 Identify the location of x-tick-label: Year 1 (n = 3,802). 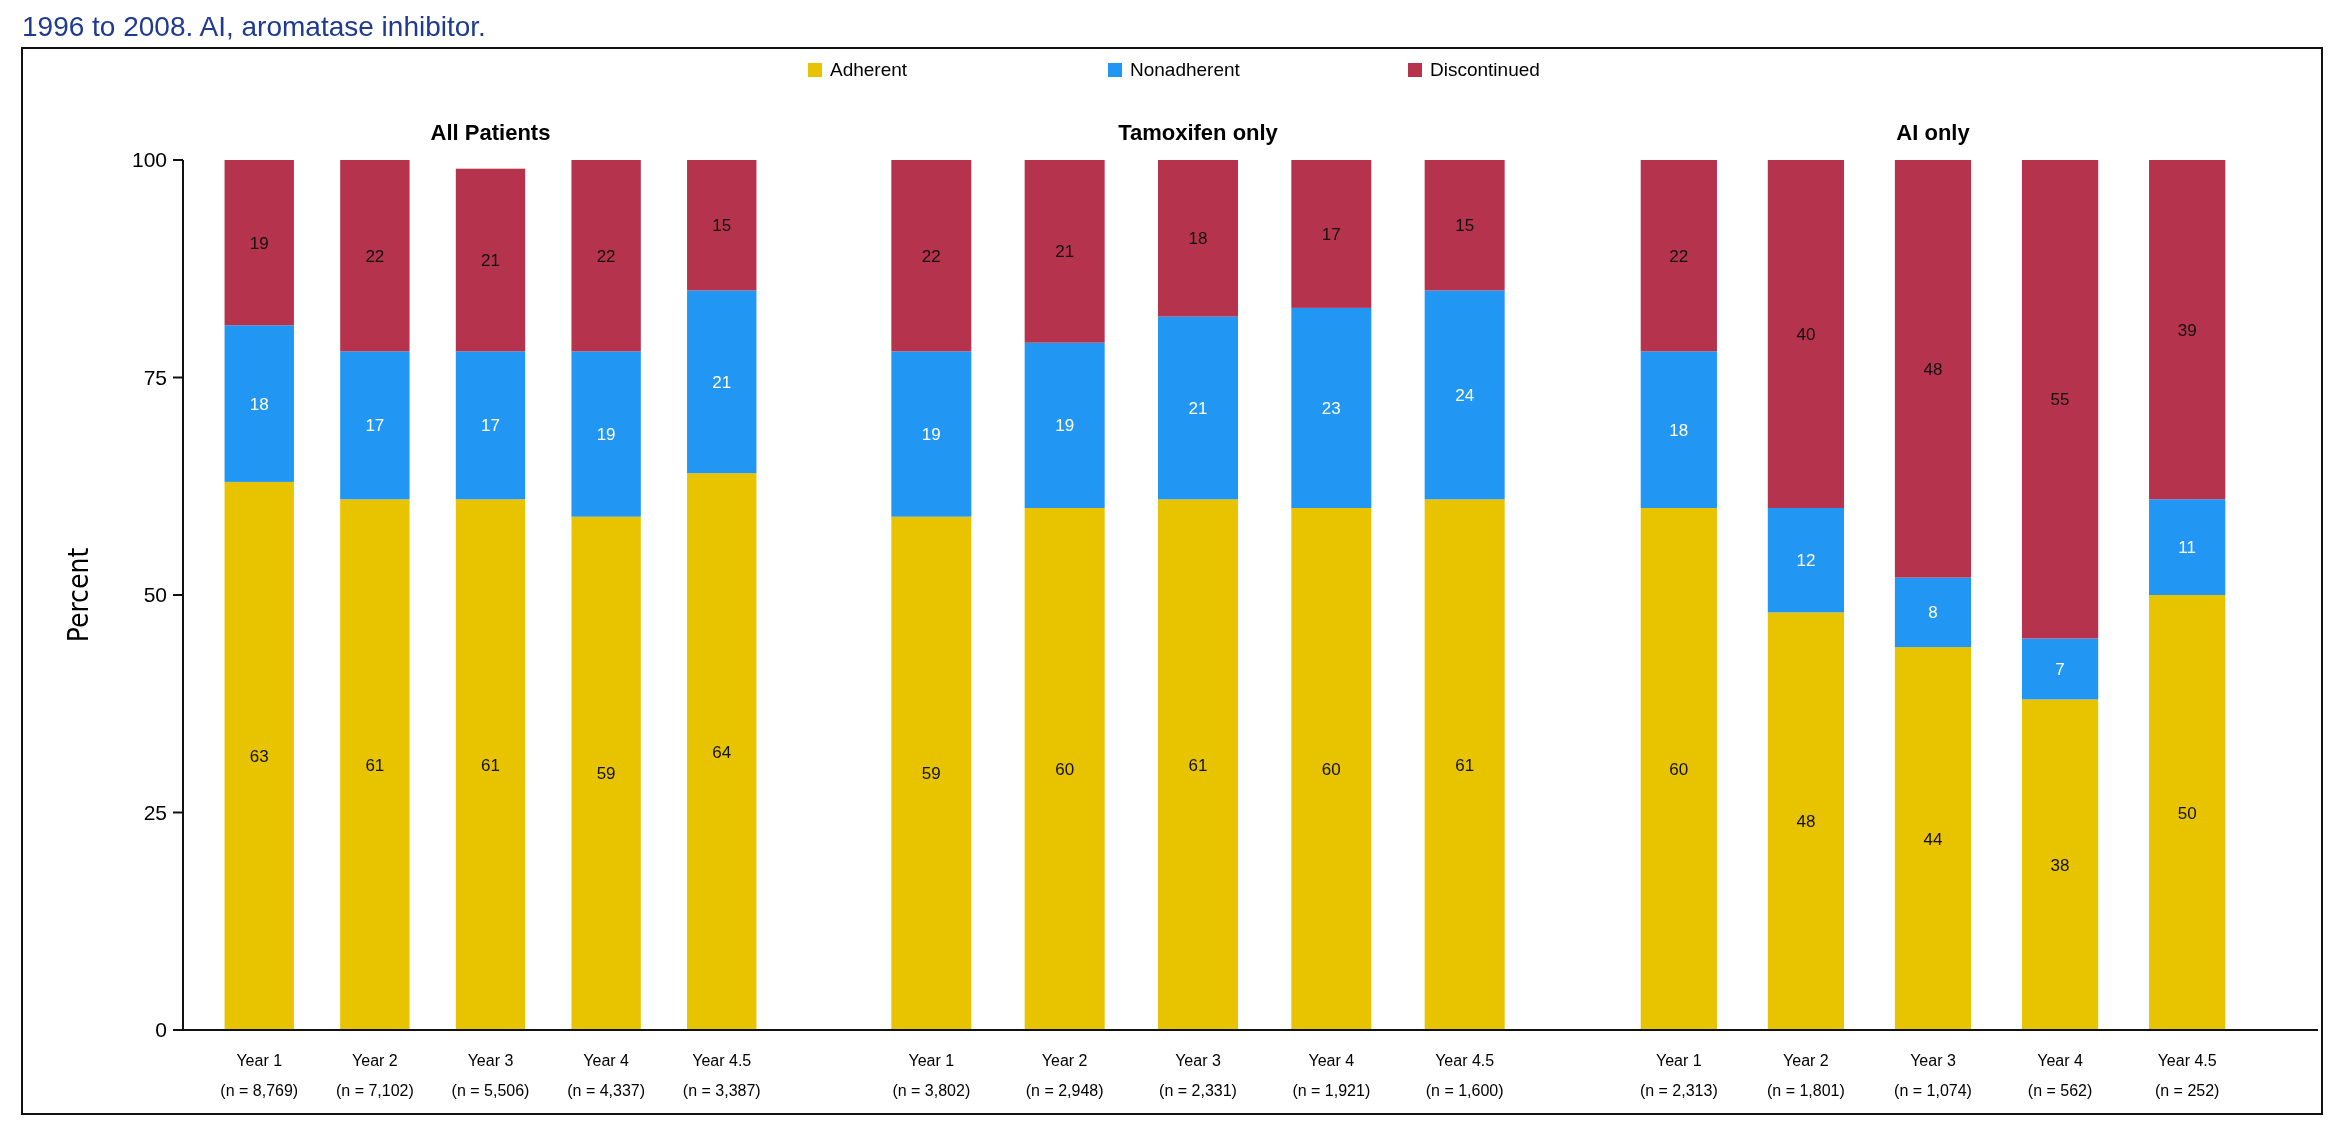
(931, 1075).